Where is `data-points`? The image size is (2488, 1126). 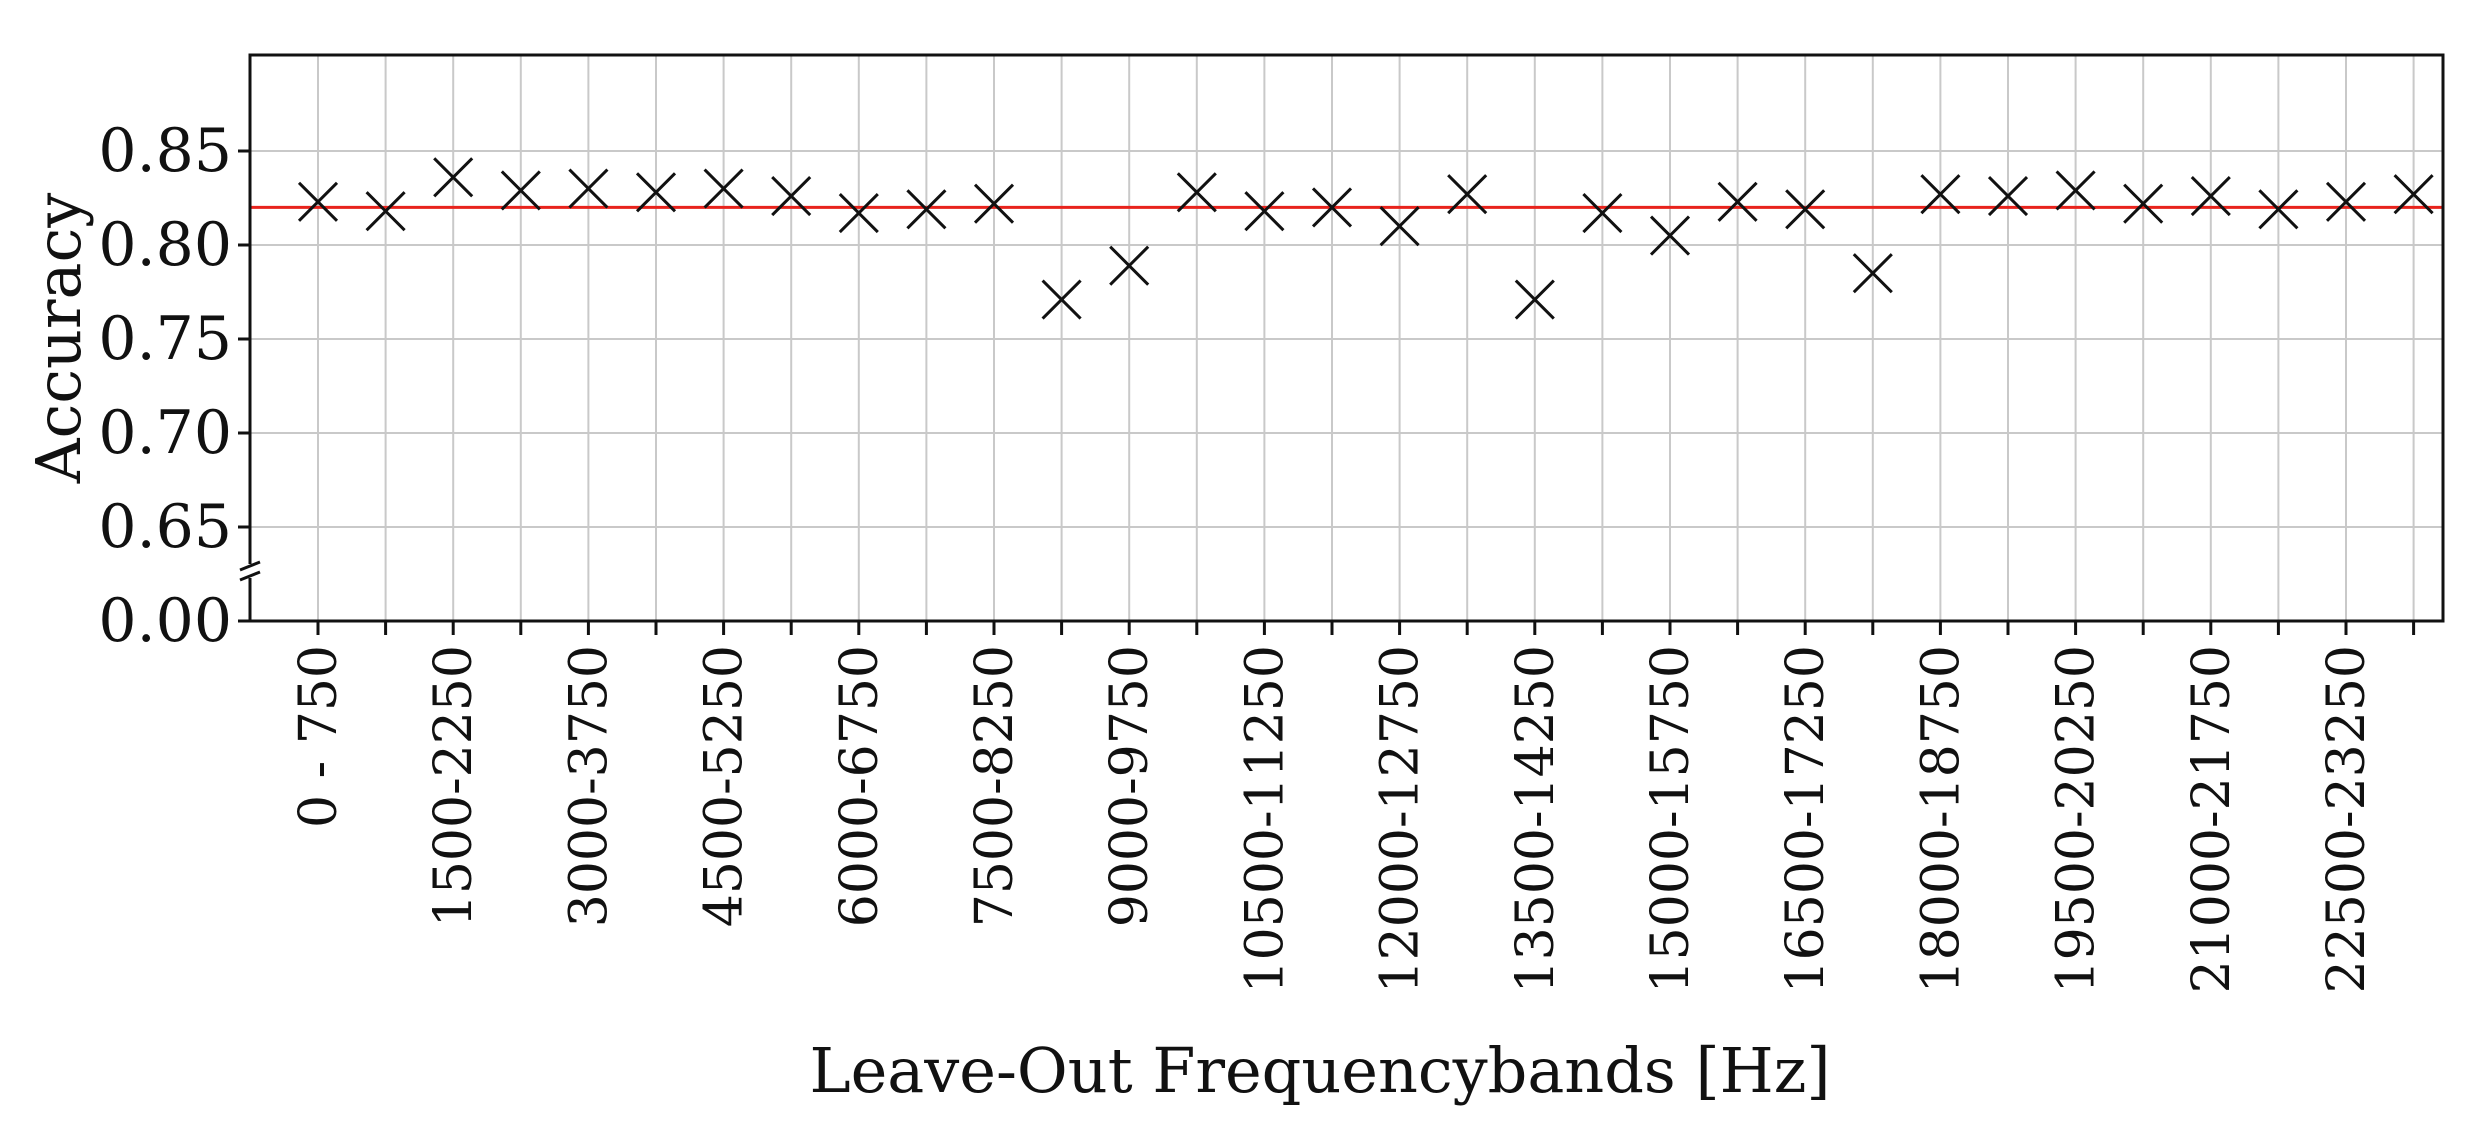 data-points is located at coordinates (1365, 238).